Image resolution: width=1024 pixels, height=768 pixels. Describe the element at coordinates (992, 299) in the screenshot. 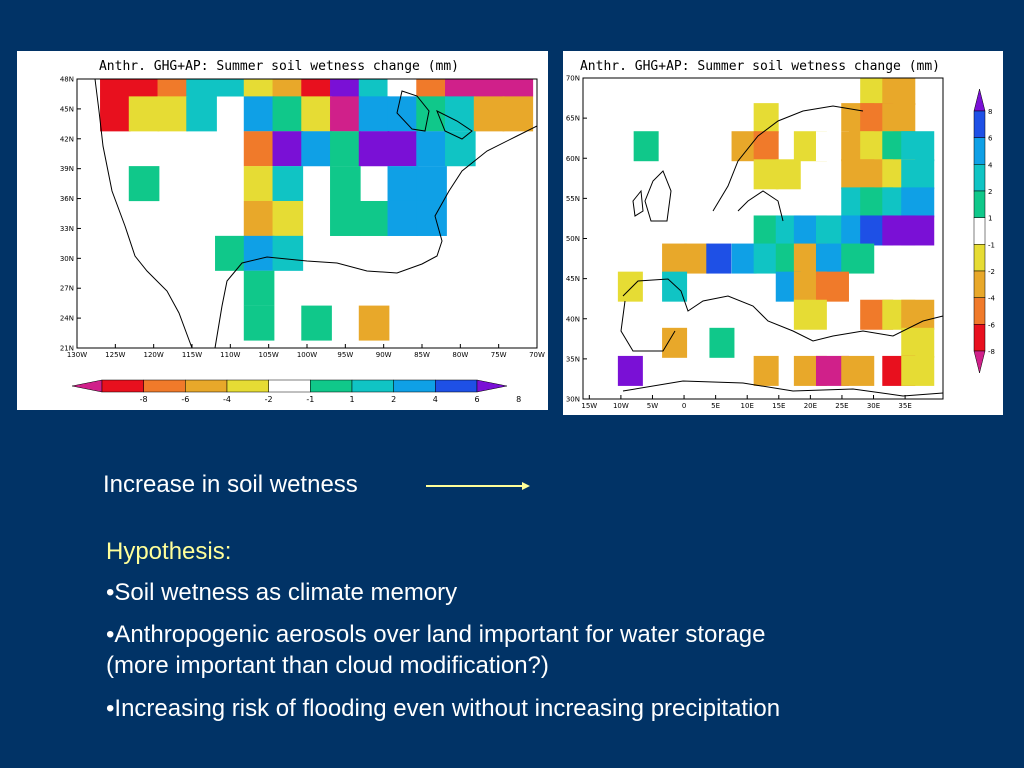

I see `colorbar-label: -4` at that location.